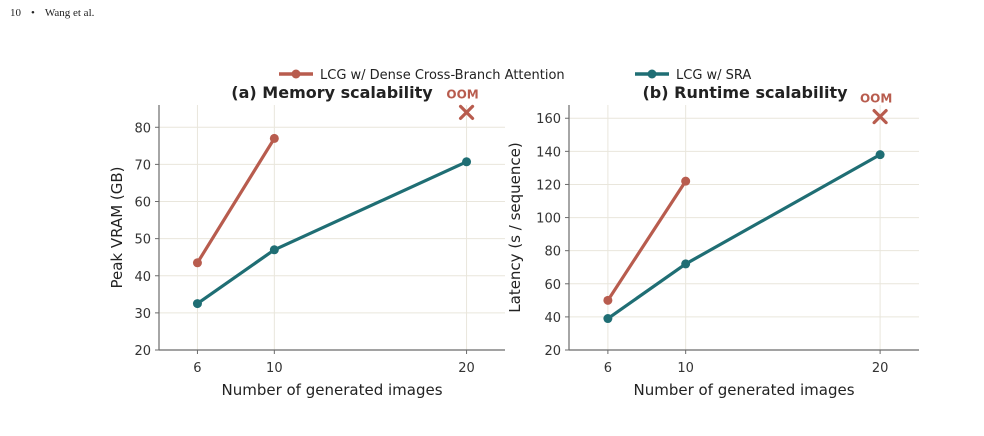  I want to click on legend-marker-sra, so click(652, 74).